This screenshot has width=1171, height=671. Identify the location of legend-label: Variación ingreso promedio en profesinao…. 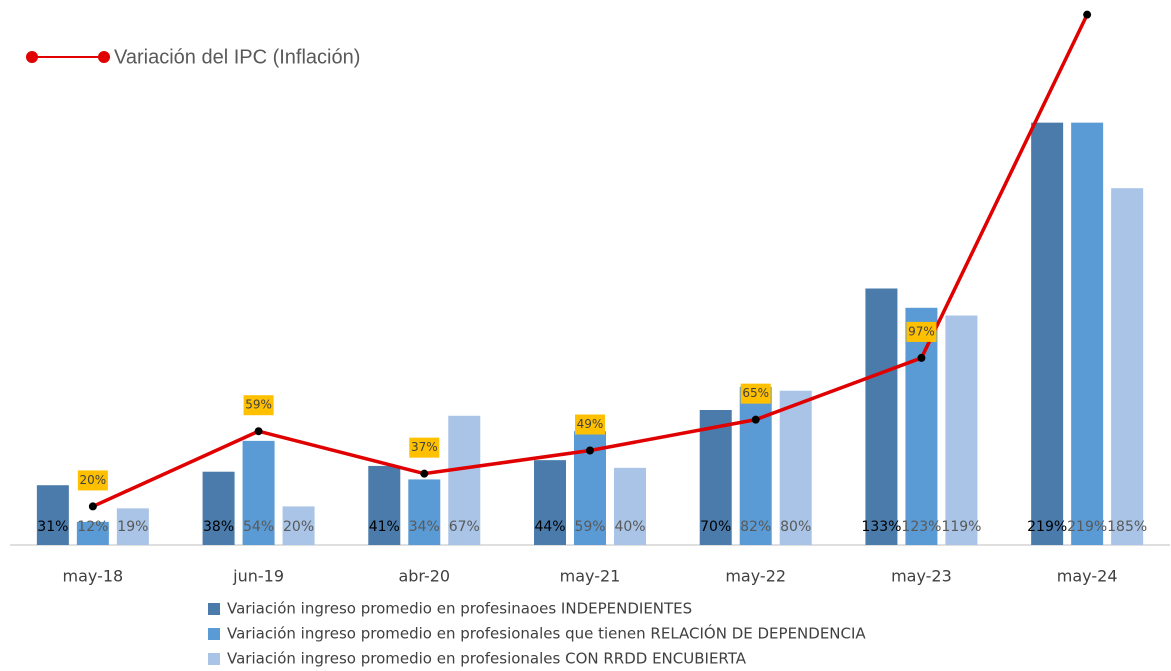
(459, 609).